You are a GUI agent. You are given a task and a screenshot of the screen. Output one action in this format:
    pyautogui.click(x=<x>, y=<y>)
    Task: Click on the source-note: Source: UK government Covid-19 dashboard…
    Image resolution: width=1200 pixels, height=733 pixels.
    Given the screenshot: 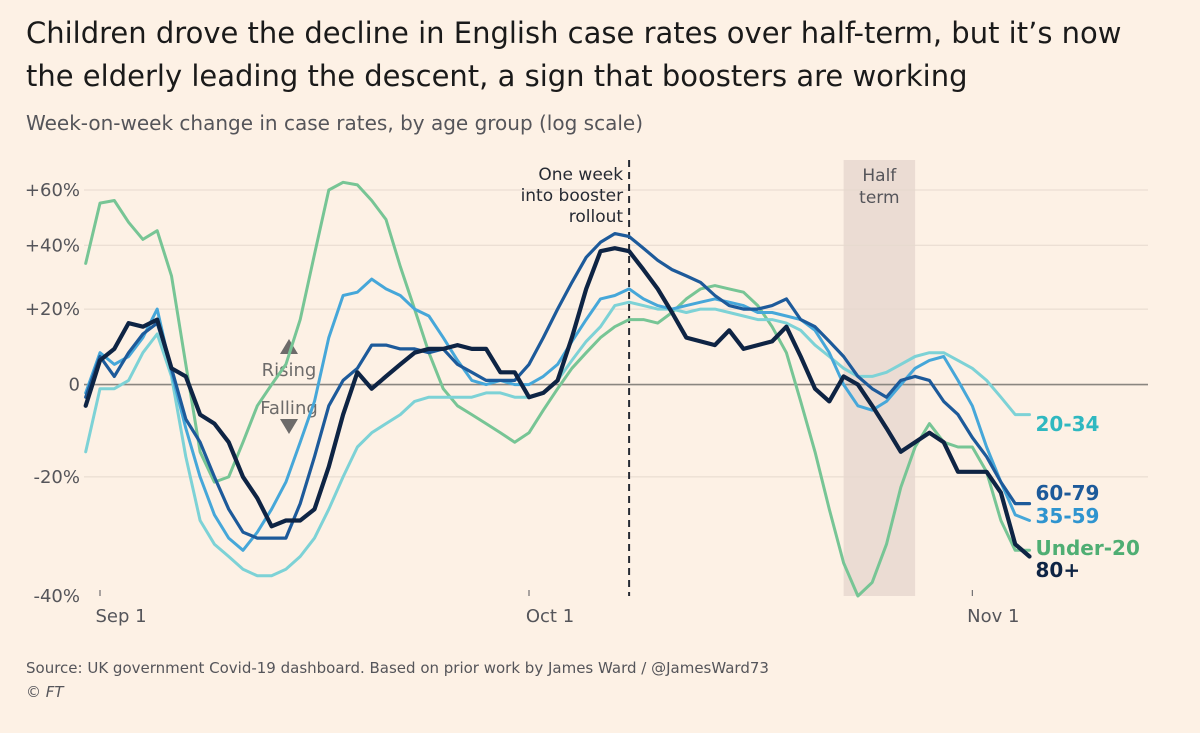 What is the action you would take?
    pyautogui.click(x=397, y=668)
    